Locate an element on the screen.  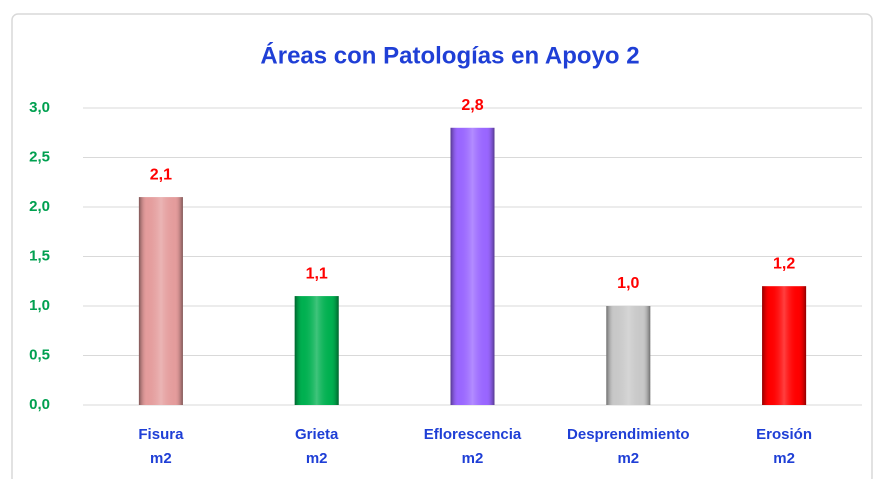
chart-title: Áreas con Patologías en Apoyo 2 is located at coordinates (449, 55).